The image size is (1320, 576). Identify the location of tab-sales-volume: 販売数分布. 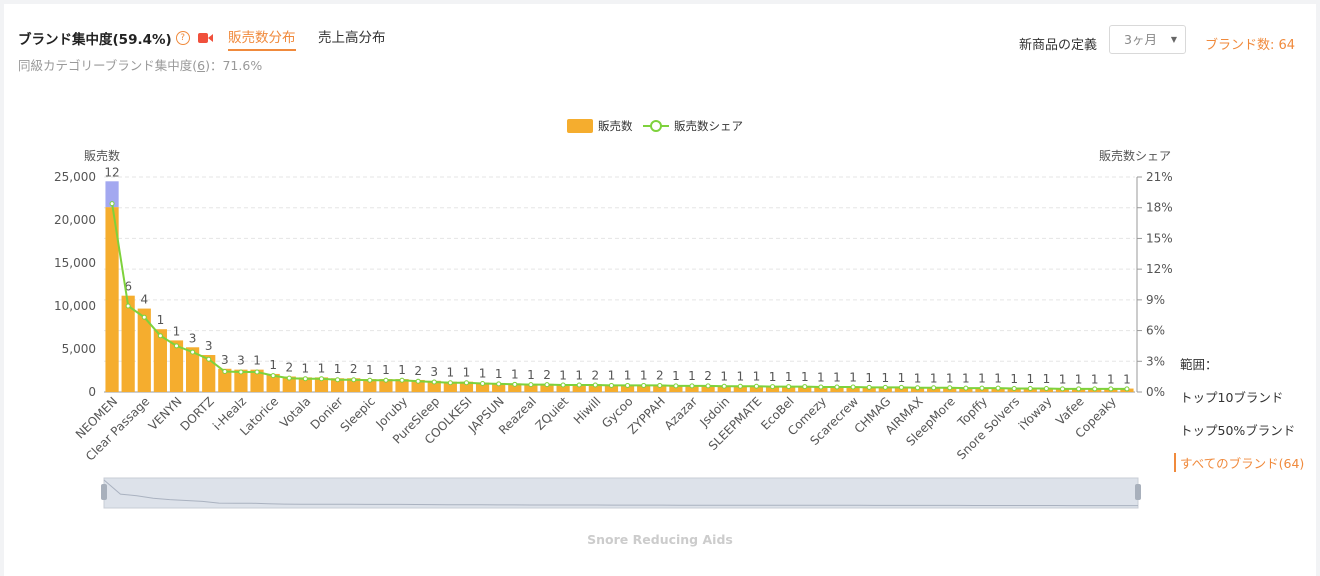
(262, 38).